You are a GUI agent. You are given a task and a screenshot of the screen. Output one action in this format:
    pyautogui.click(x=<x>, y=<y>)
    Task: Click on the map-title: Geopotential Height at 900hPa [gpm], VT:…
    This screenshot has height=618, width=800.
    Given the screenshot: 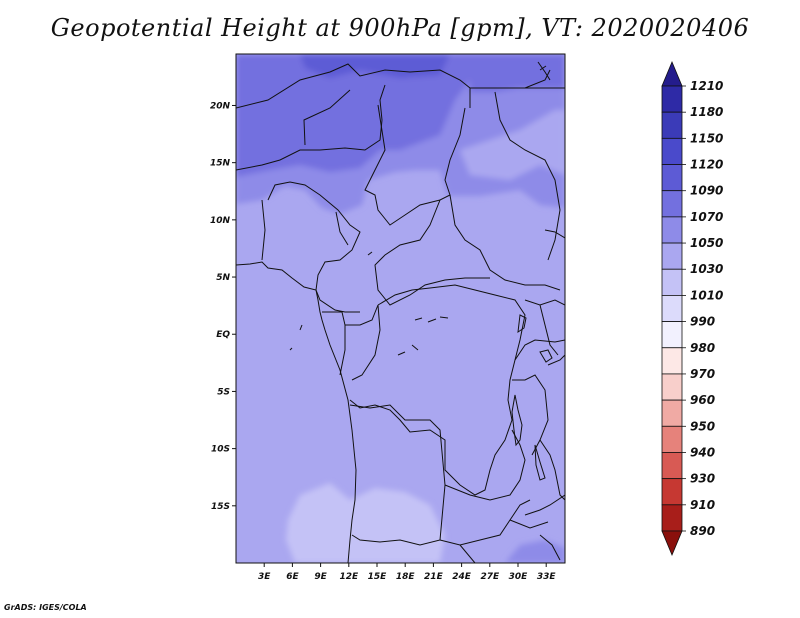 What is the action you would take?
    pyautogui.click(x=400, y=28)
    